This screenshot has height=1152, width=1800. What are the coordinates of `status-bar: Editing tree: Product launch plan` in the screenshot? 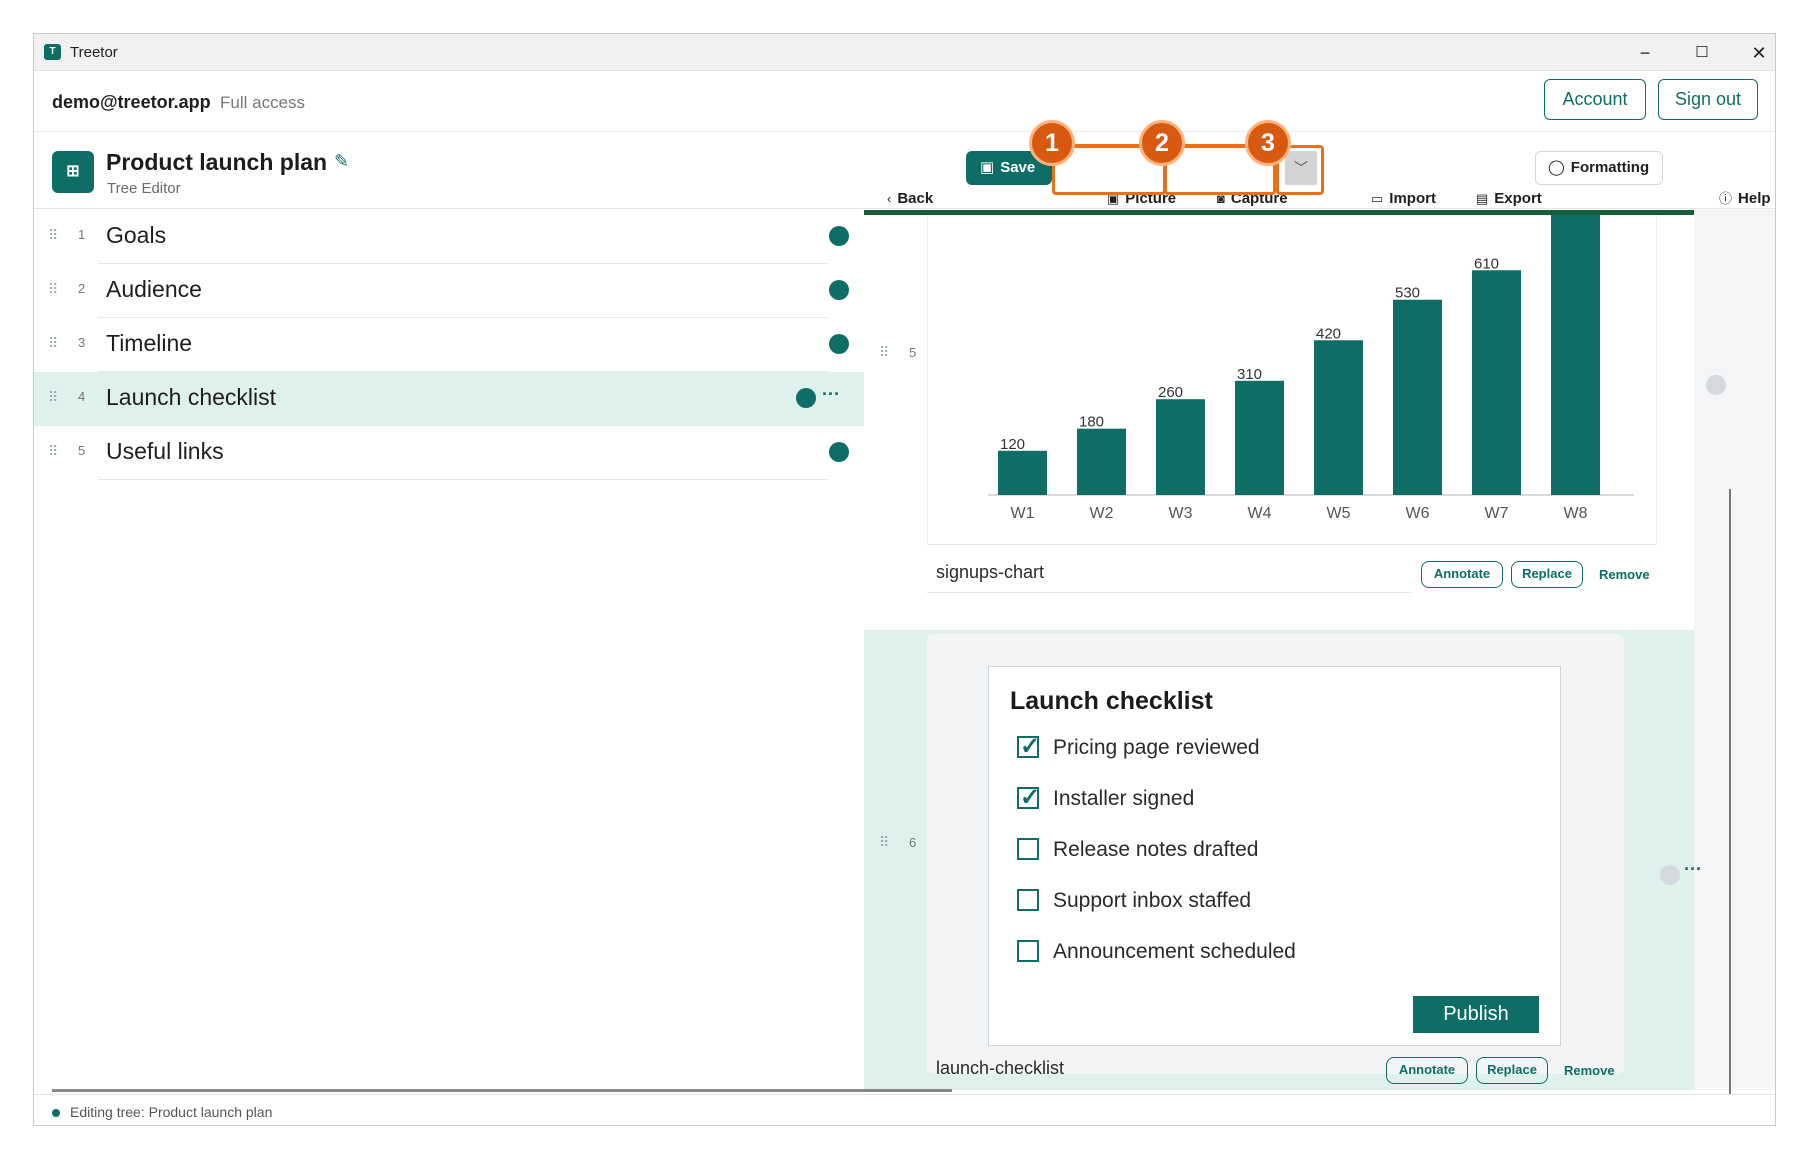 It's located at (904, 1109).